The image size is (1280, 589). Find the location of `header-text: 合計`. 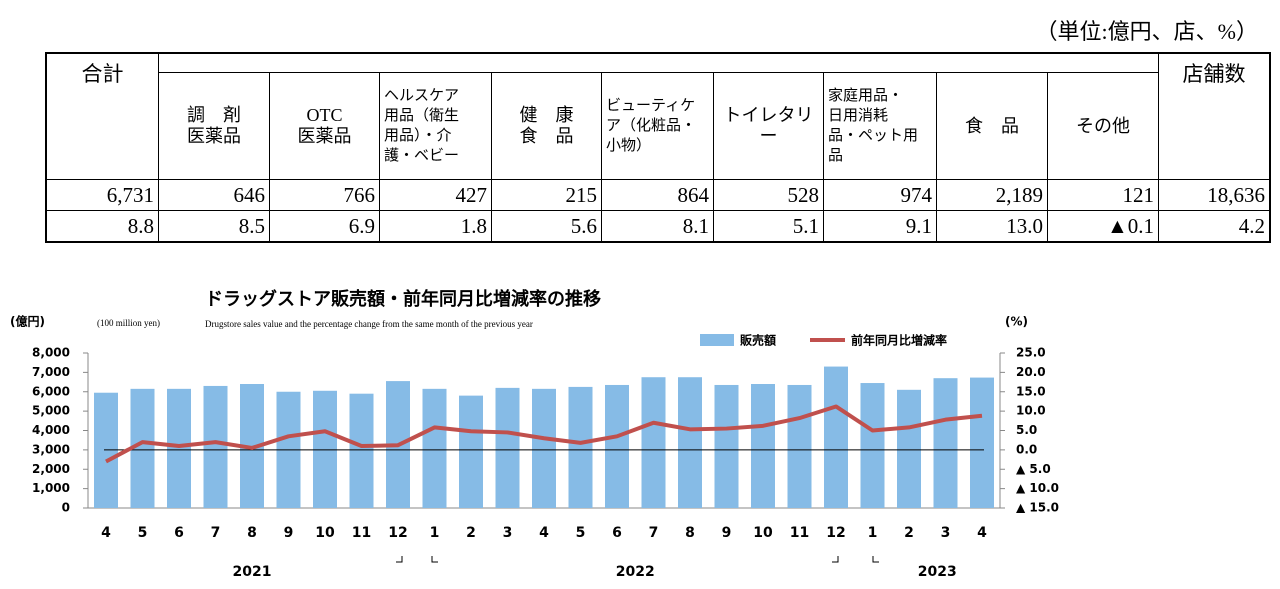

header-text: 合計 is located at coordinates (102, 74).